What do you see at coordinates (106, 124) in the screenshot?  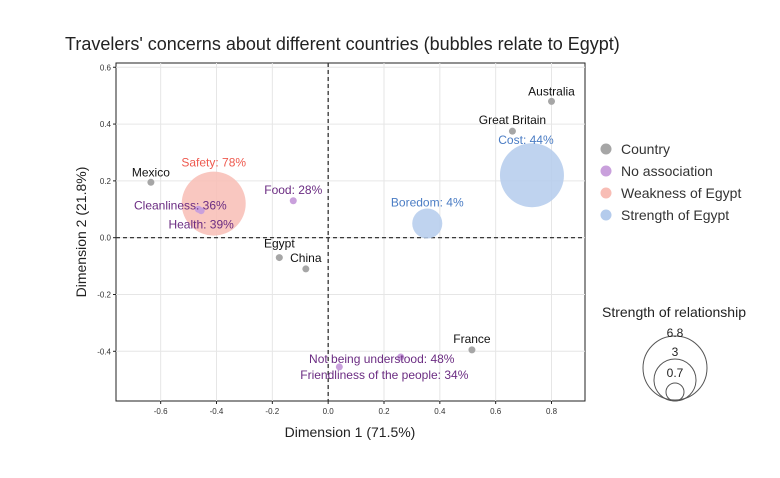 I see `y-tick-label: 0.4` at bounding box center [106, 124].